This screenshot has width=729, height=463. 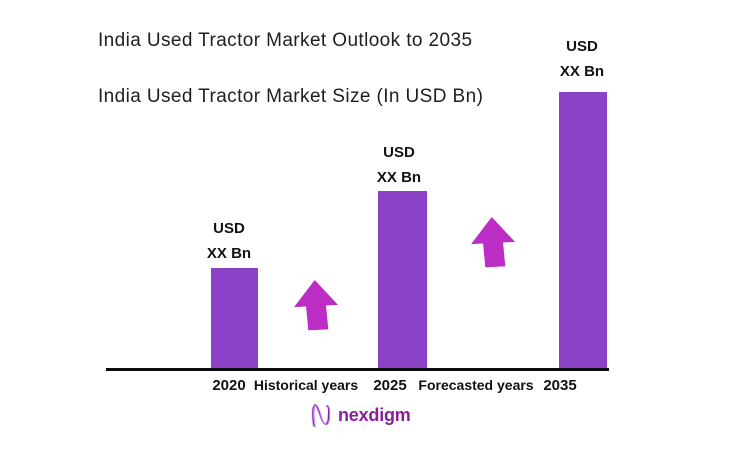 What do you see at coordinates (560, 385) in the screenshot?
I see `x-axis-label-2035: 2035` at bounding box center [560, 385].